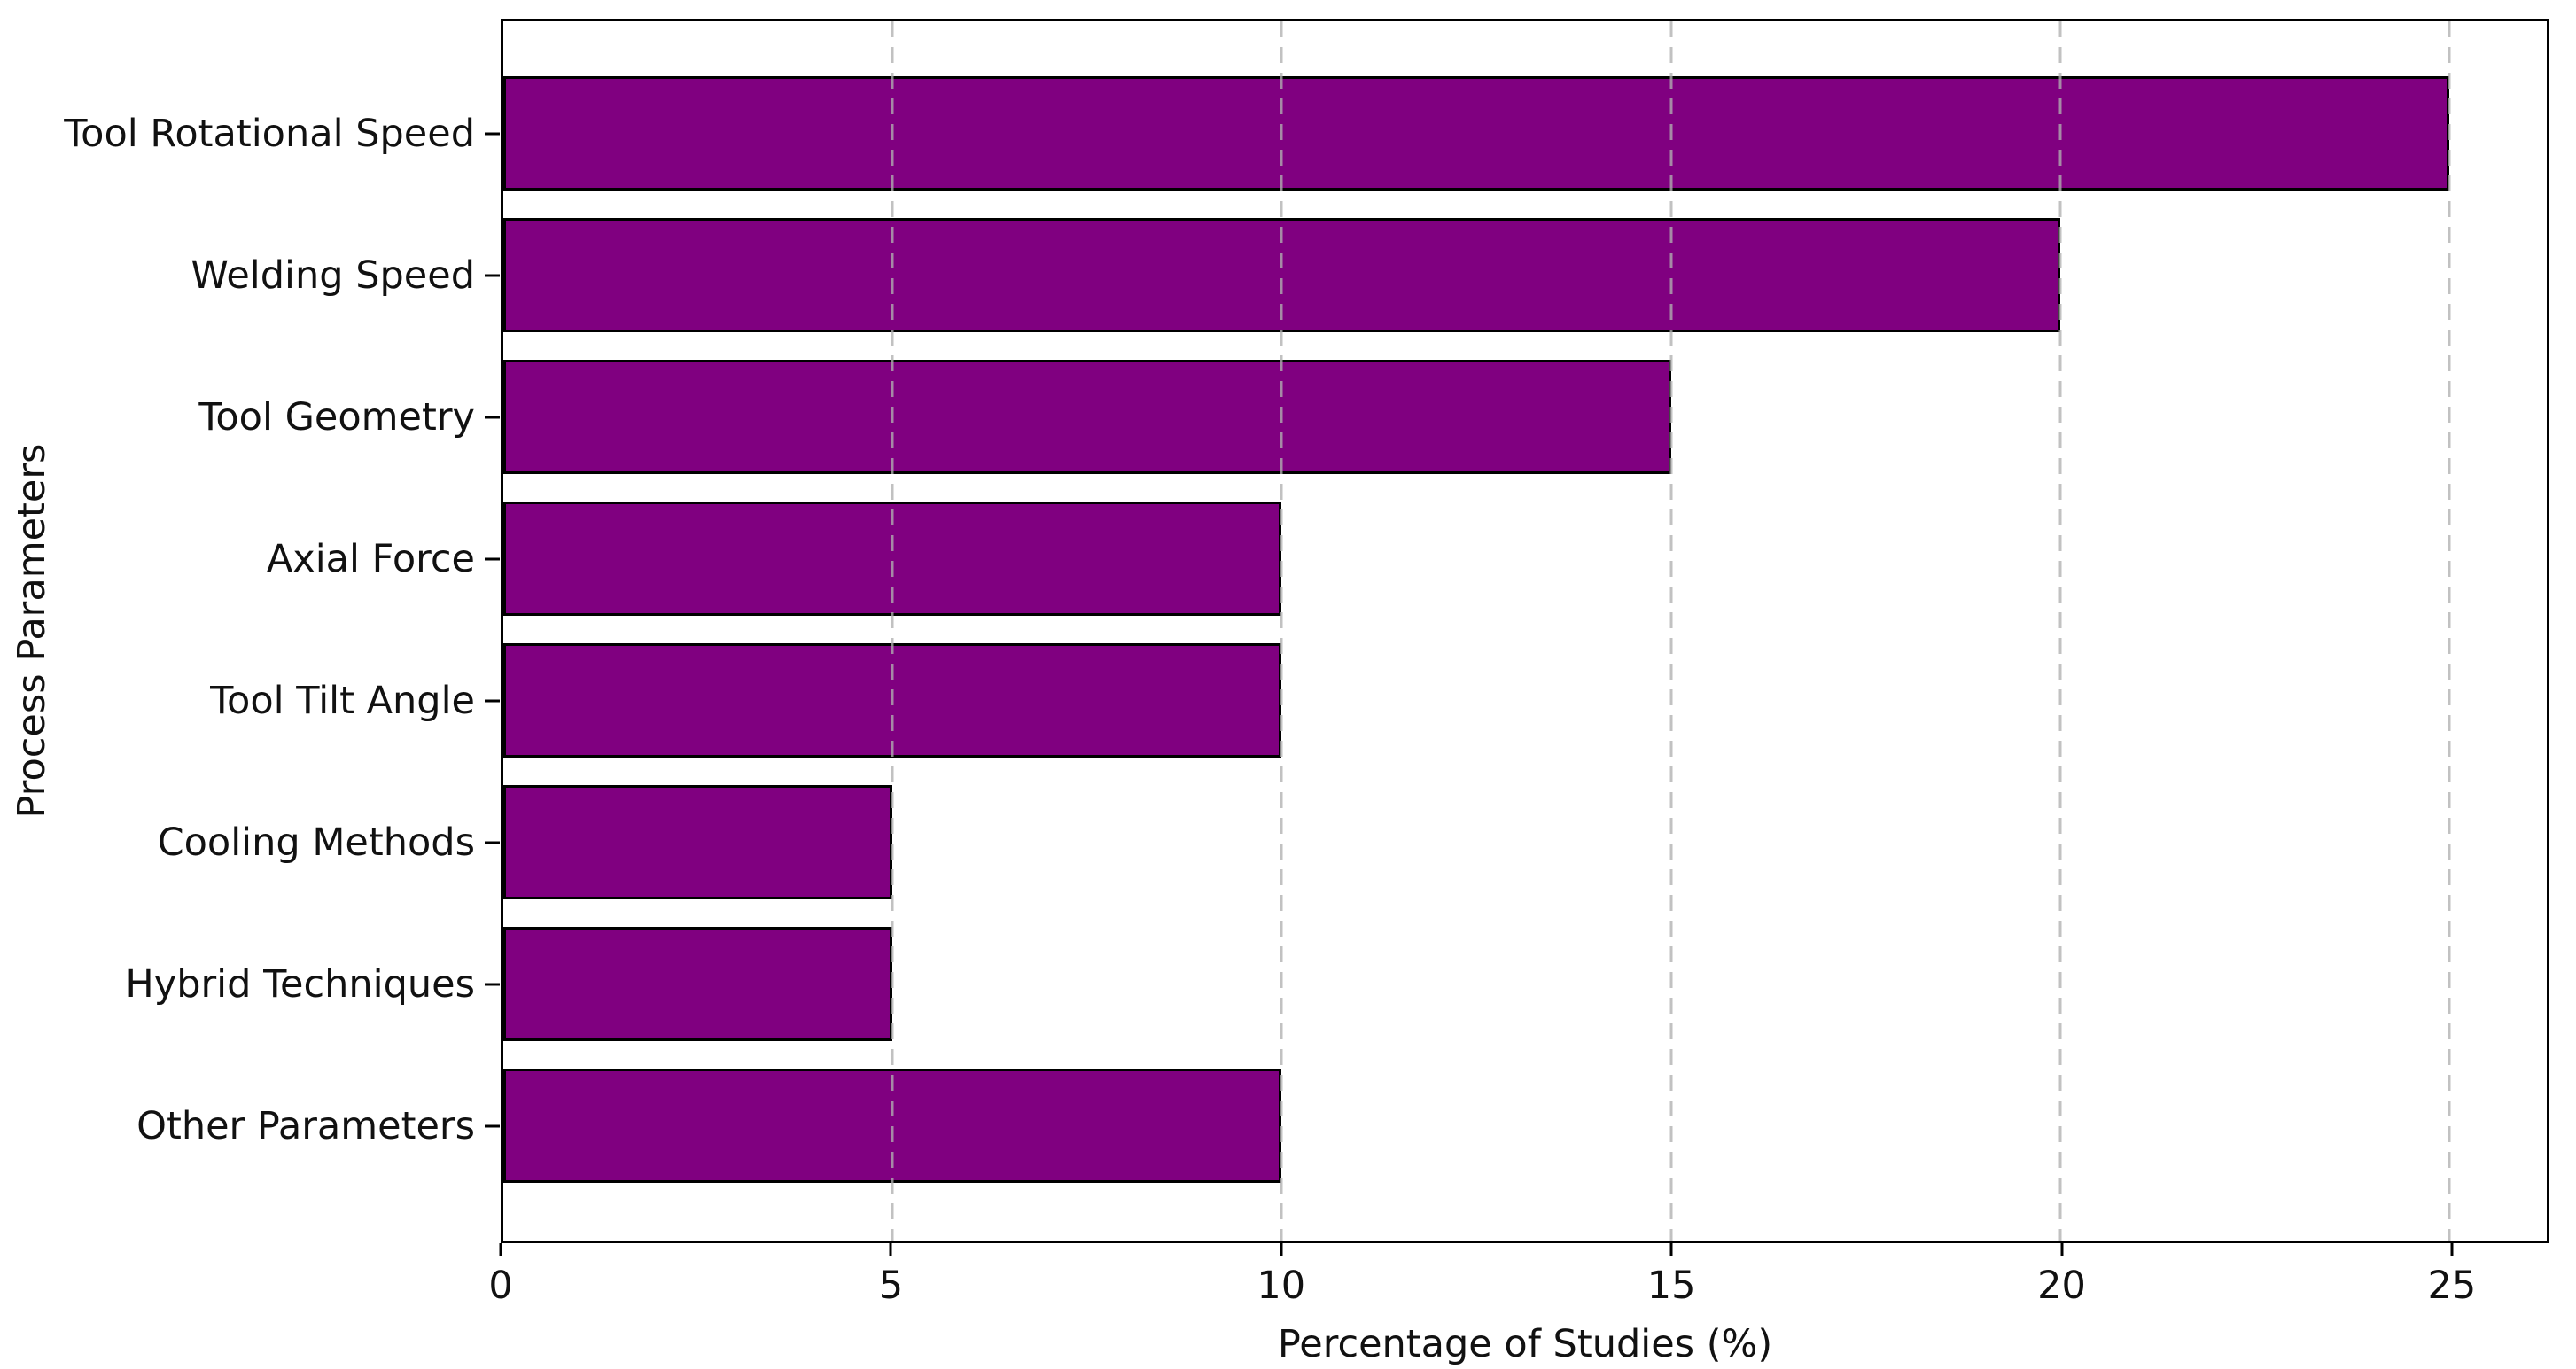 The height and width of the screenshot is (1369, 2576). Describe the element at coordinates (1671, 1286) in the screenshot. I see `x-tick-label: 15` at that location.